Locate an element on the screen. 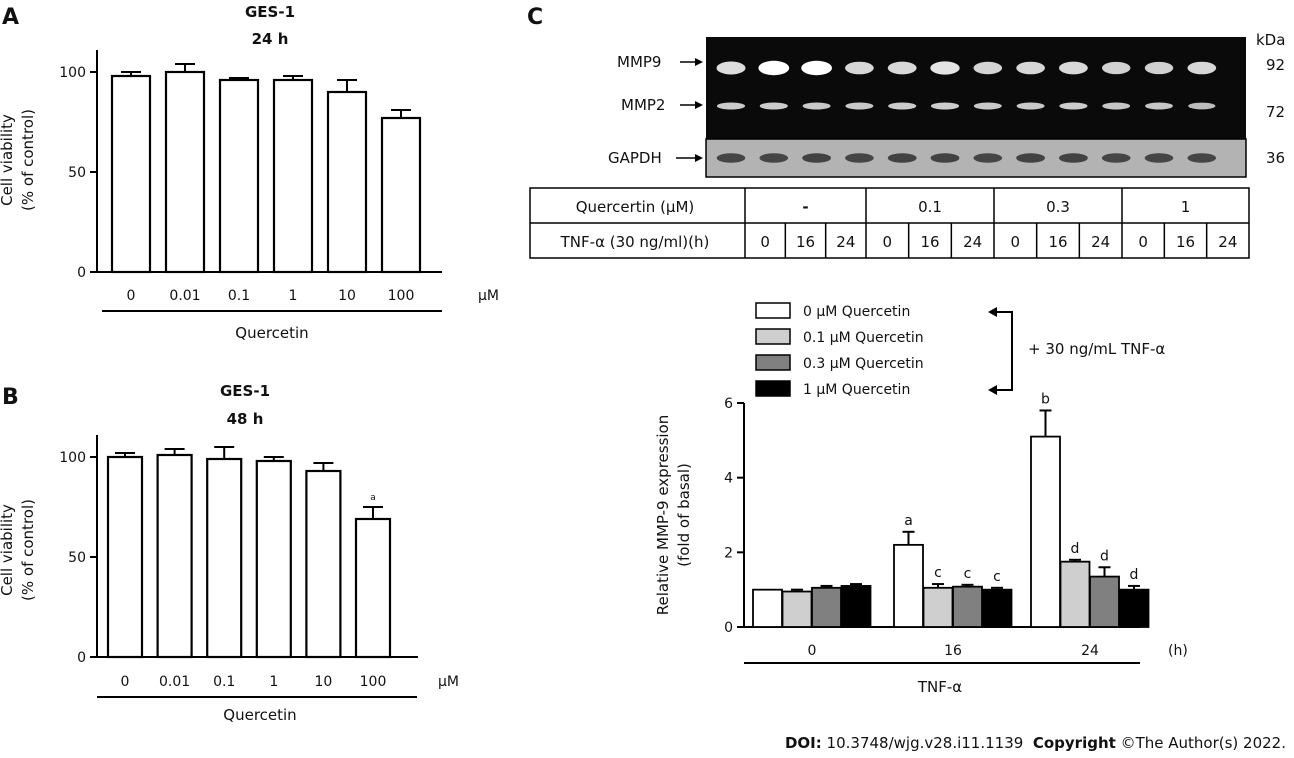  chart-a-ylabel-line2: (% of control) is located at coordinates (28, 160).